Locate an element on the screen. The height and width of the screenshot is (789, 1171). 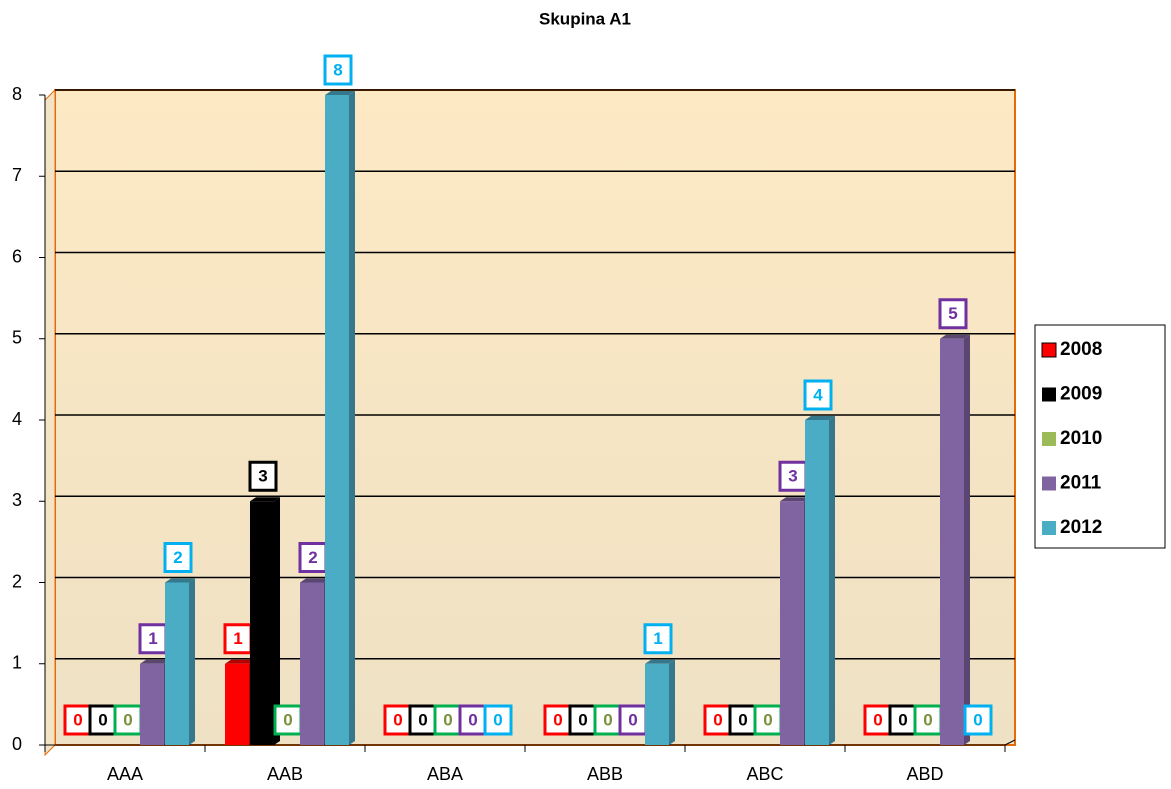
y-tick-label: 0 is located at coordinates (17, 744).